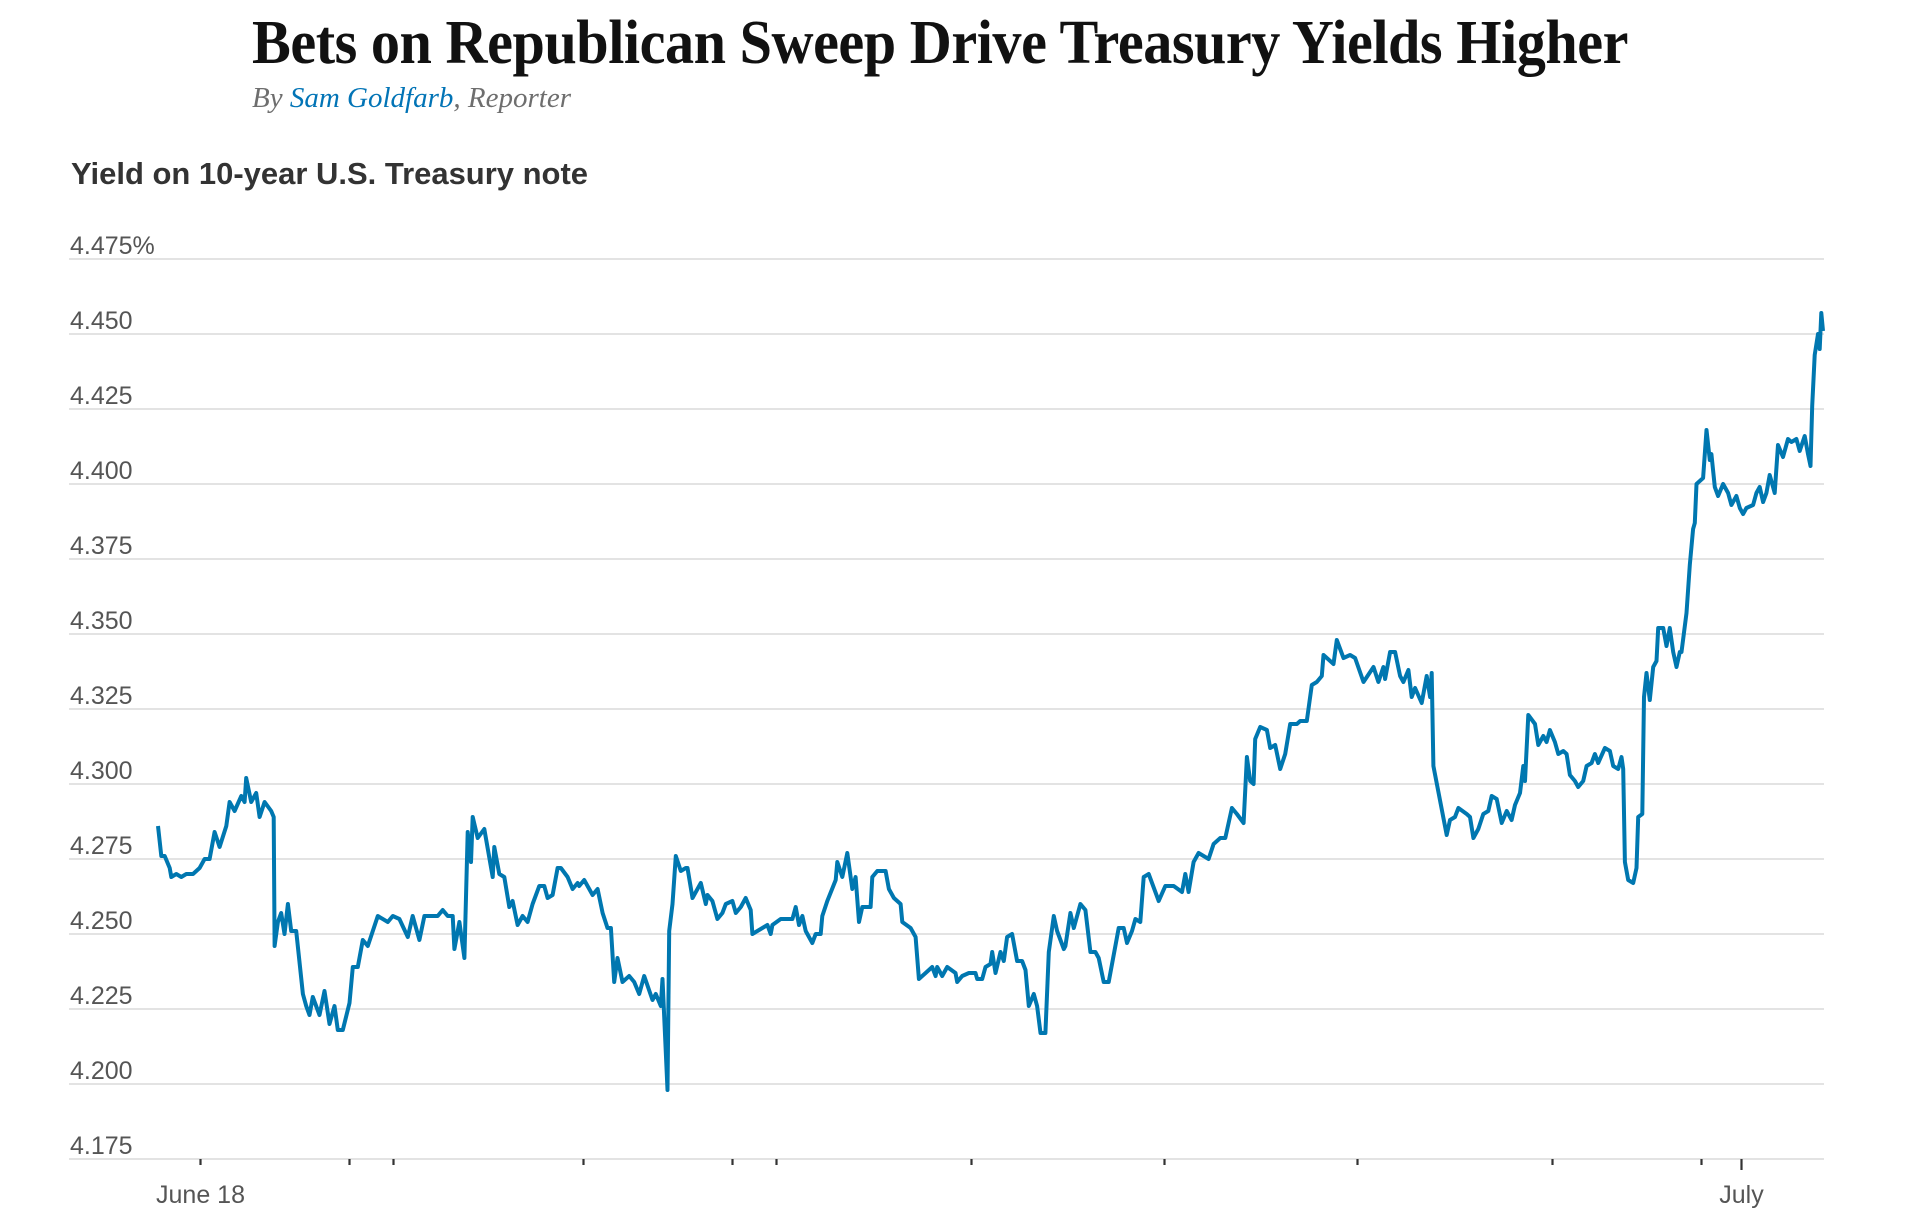  I want to click on x-tick-label: June 18, so click(200, 1195).